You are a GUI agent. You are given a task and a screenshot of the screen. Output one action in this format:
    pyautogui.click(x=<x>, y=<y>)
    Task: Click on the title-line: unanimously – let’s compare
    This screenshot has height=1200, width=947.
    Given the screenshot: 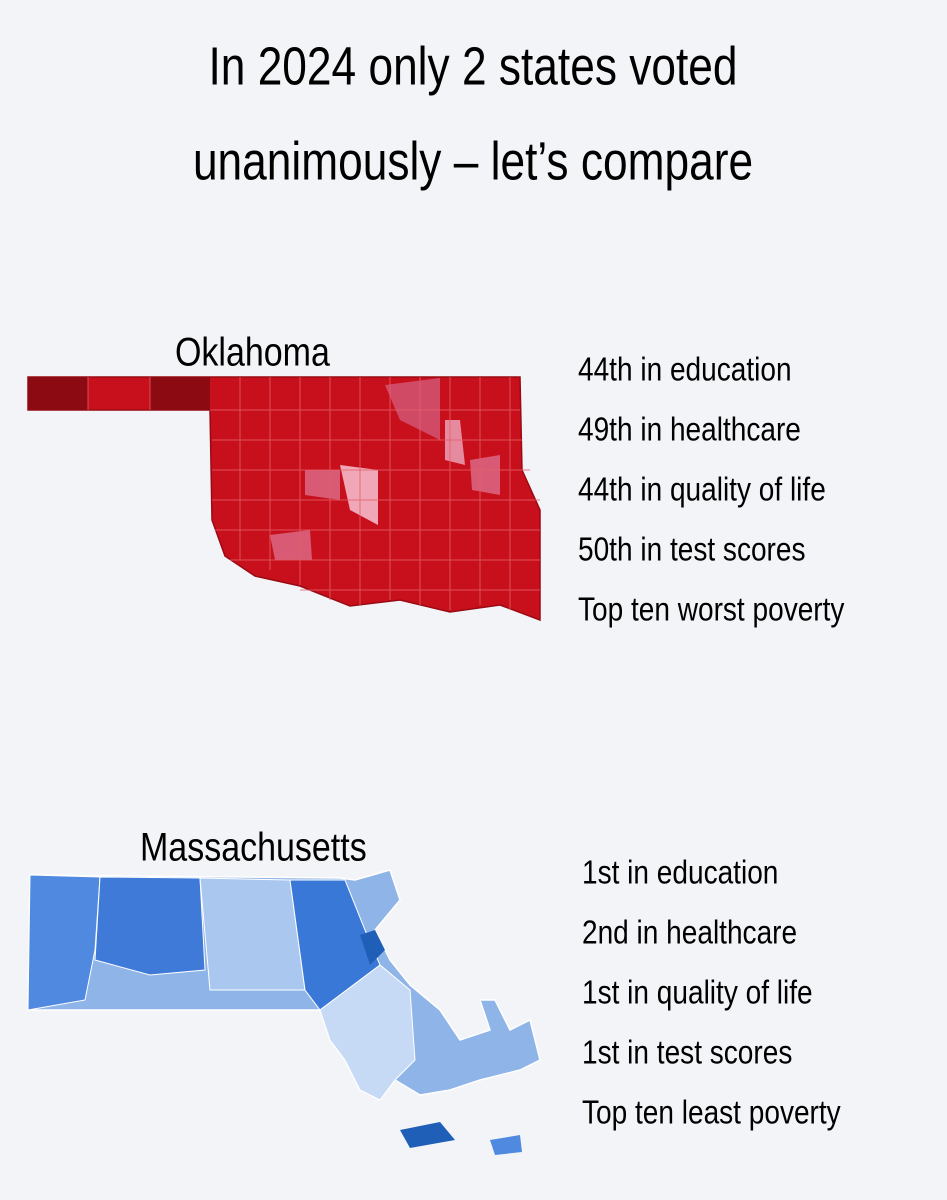 What is the action you would take?
    pyautogui.click(x=473, y=161)
    